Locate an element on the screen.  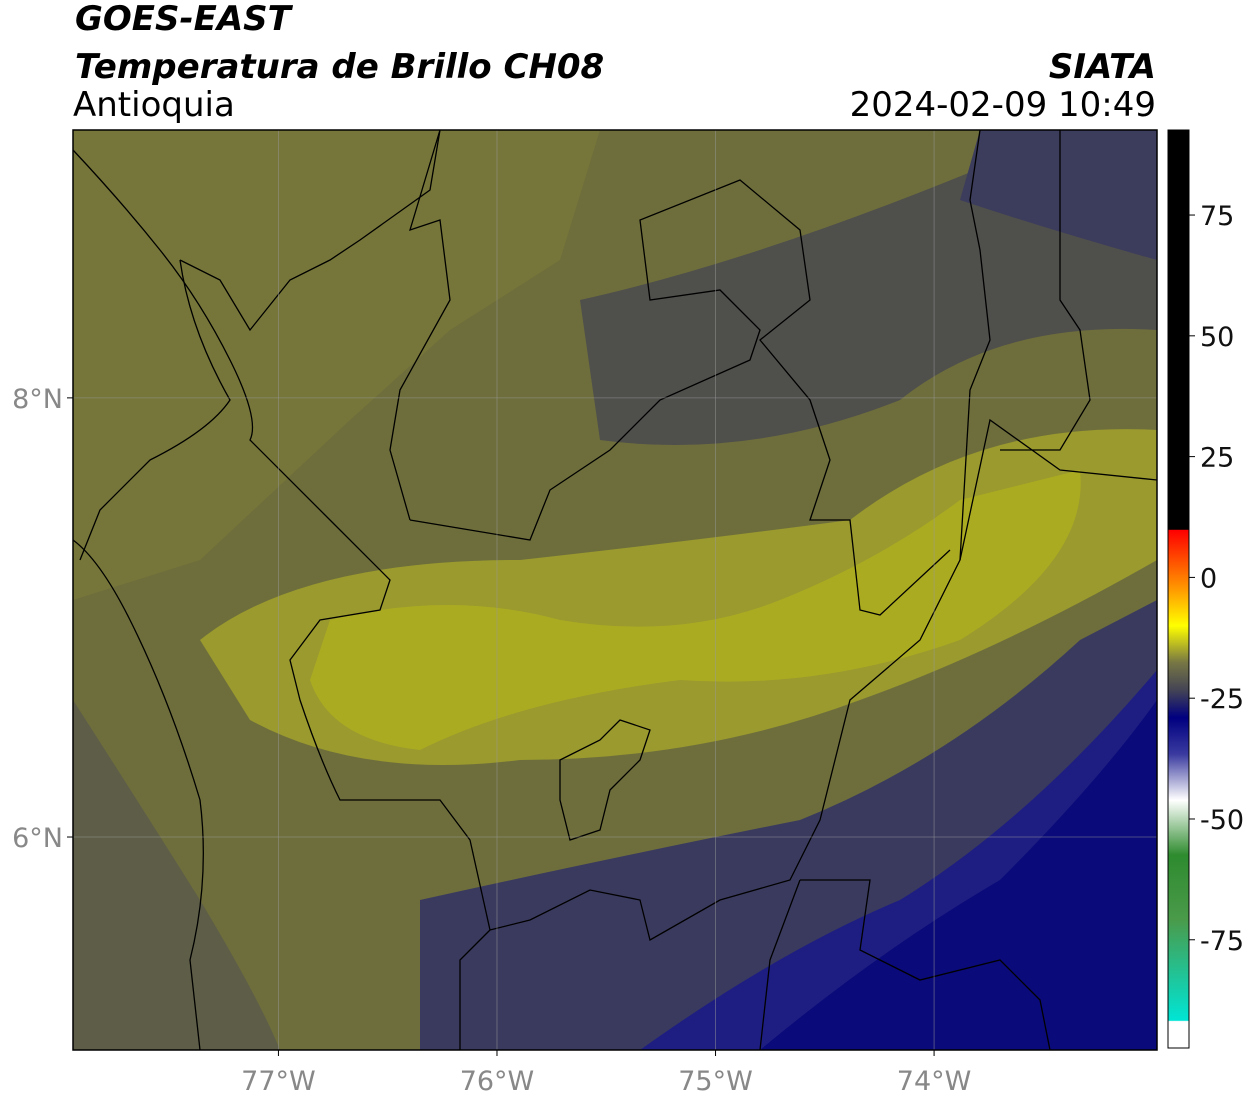
y-tick-label: 8°N is located at coordinates (37, 399).